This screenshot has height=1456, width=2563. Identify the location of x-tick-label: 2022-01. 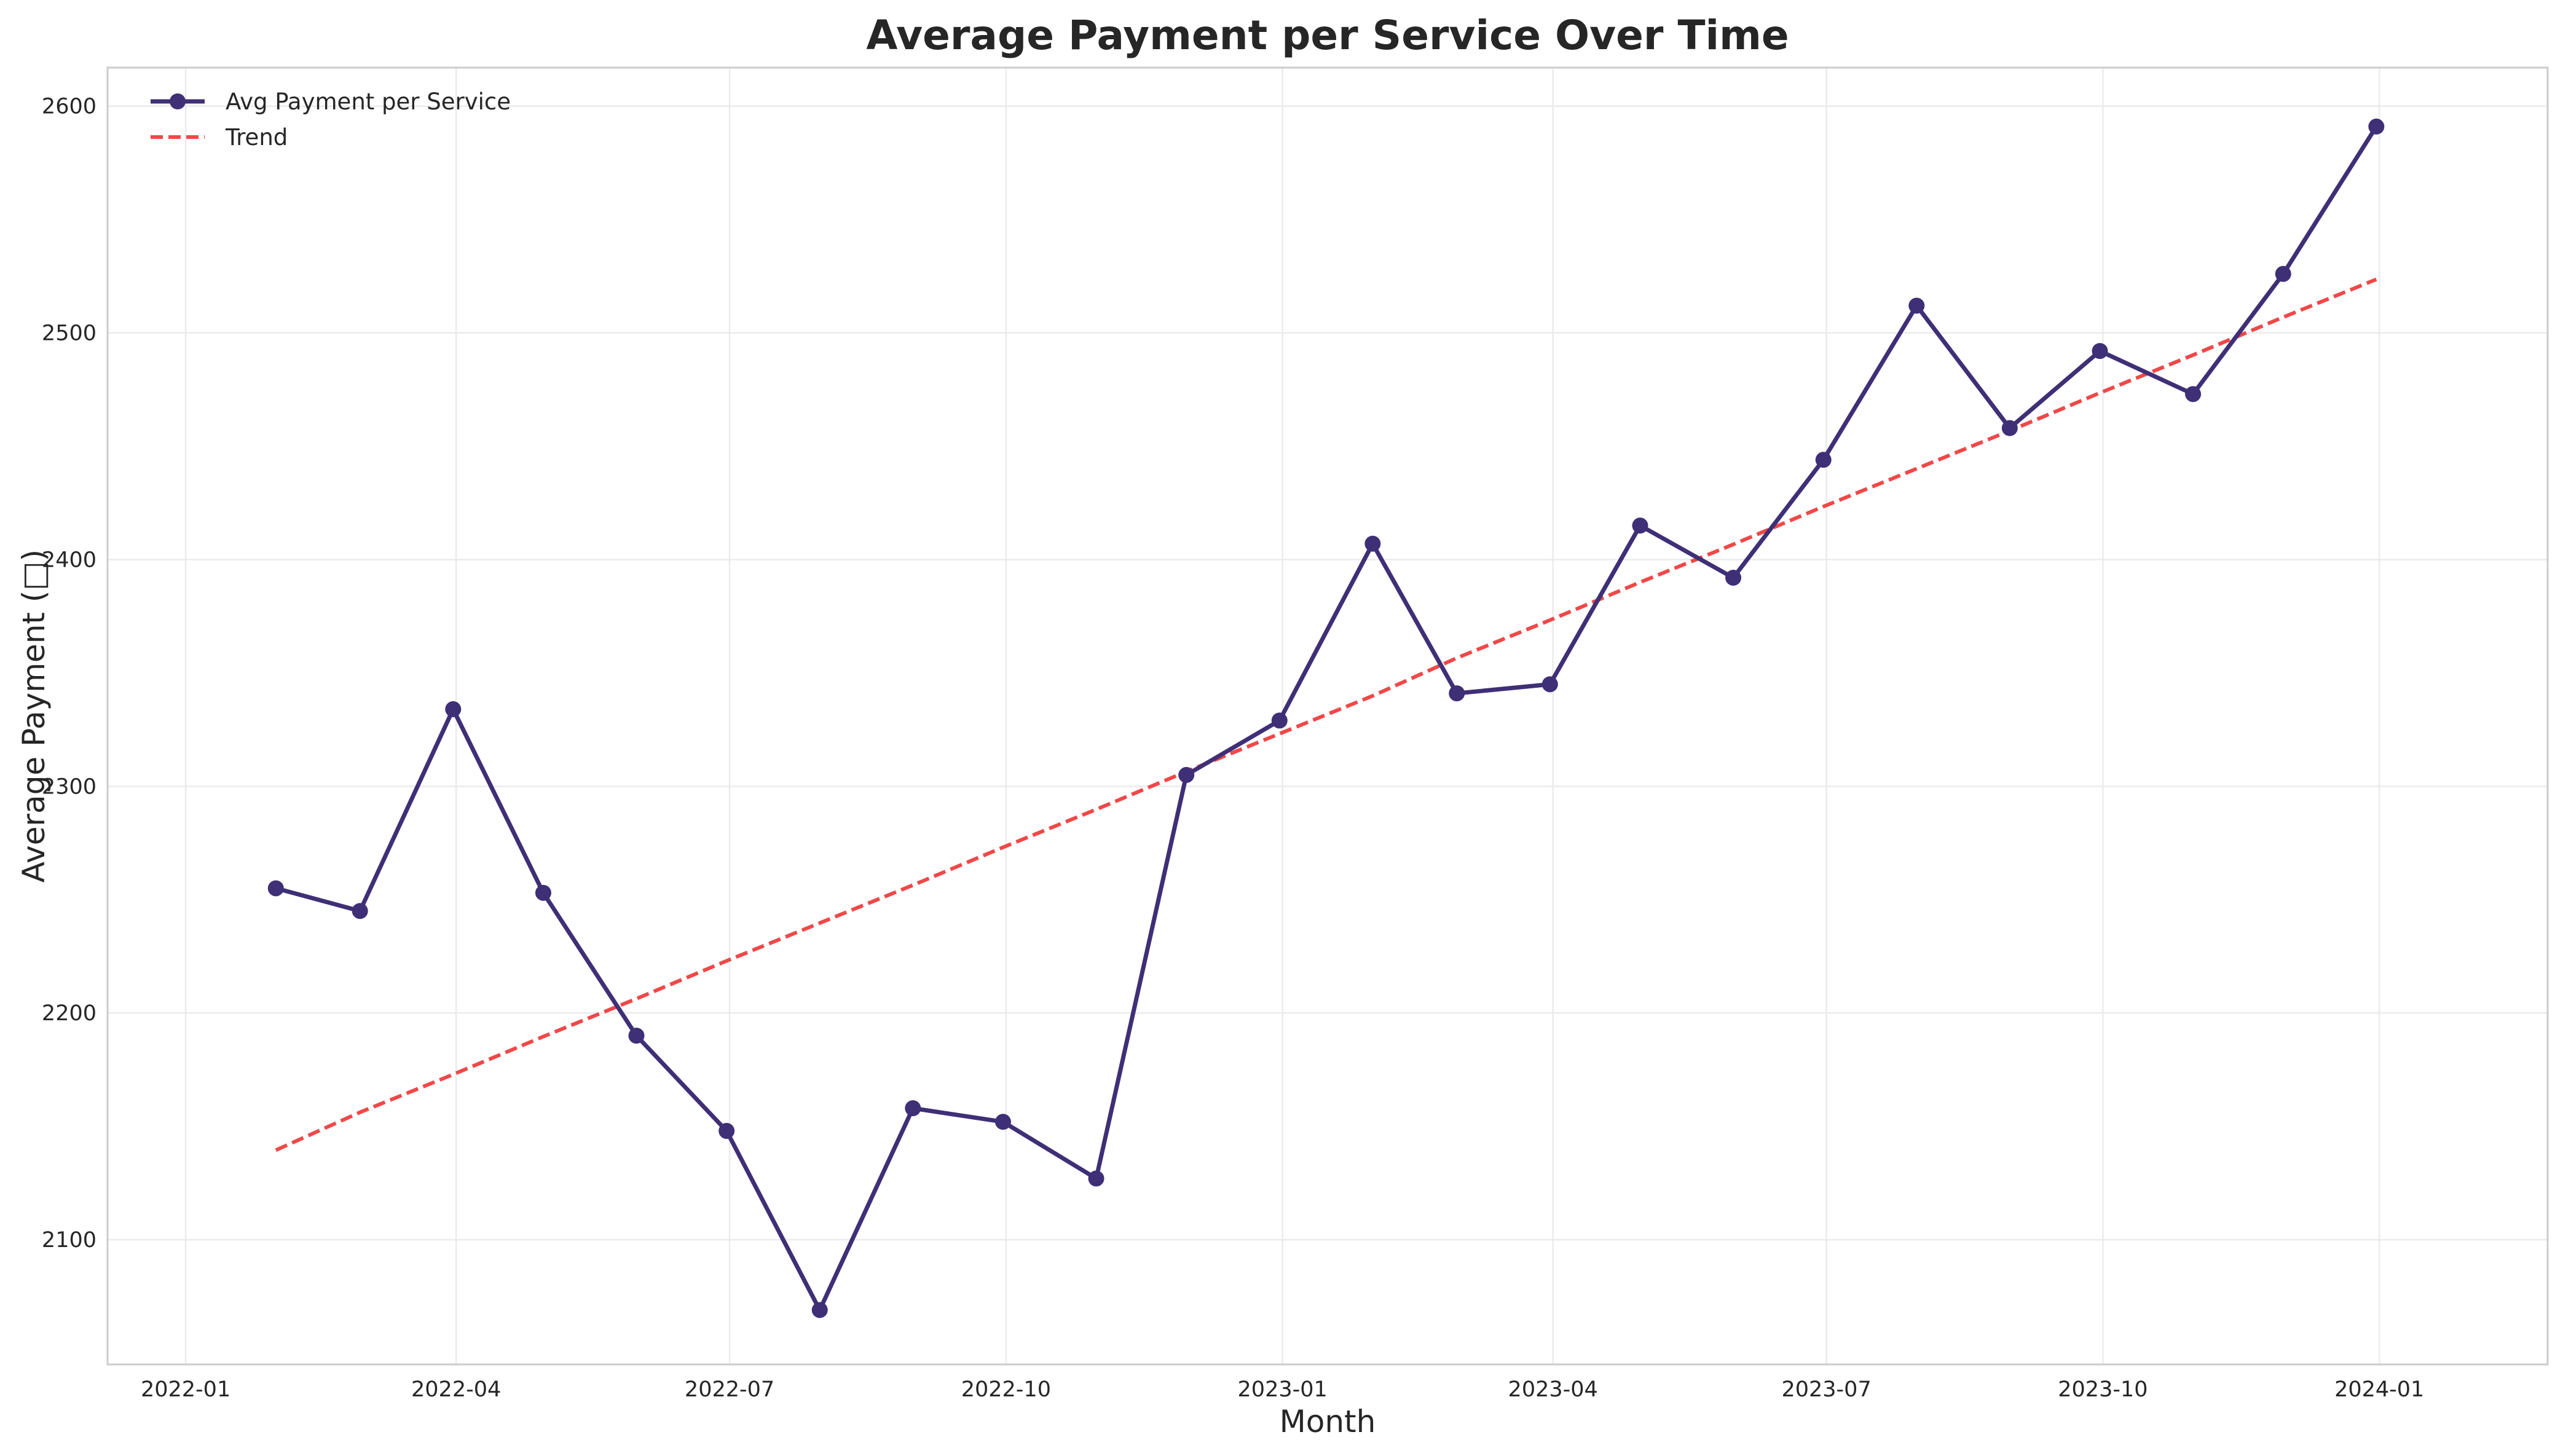
(186, 1389).